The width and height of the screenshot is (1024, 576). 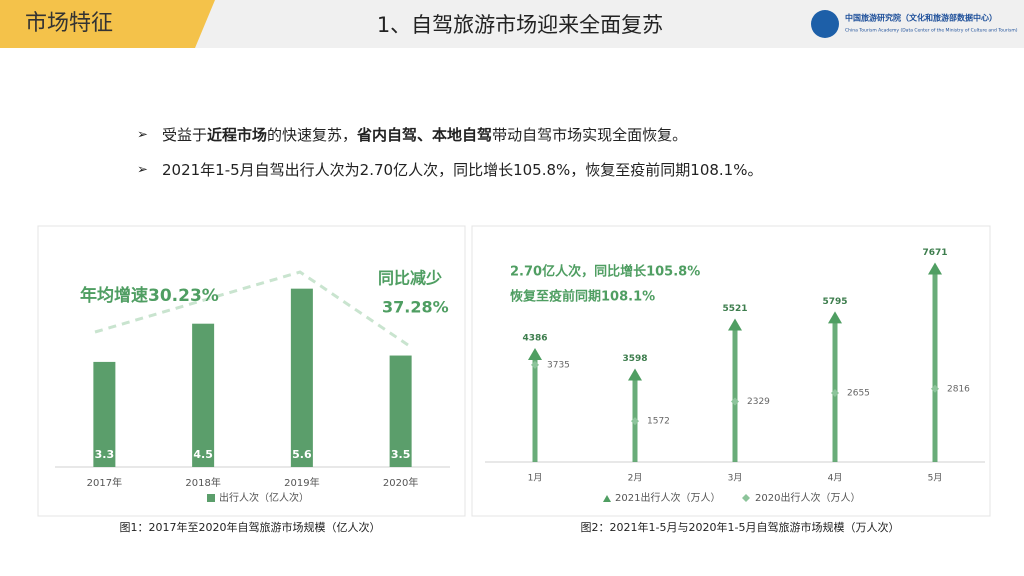 I want to click on value-label: 3.3, so click(x=105, y=454).